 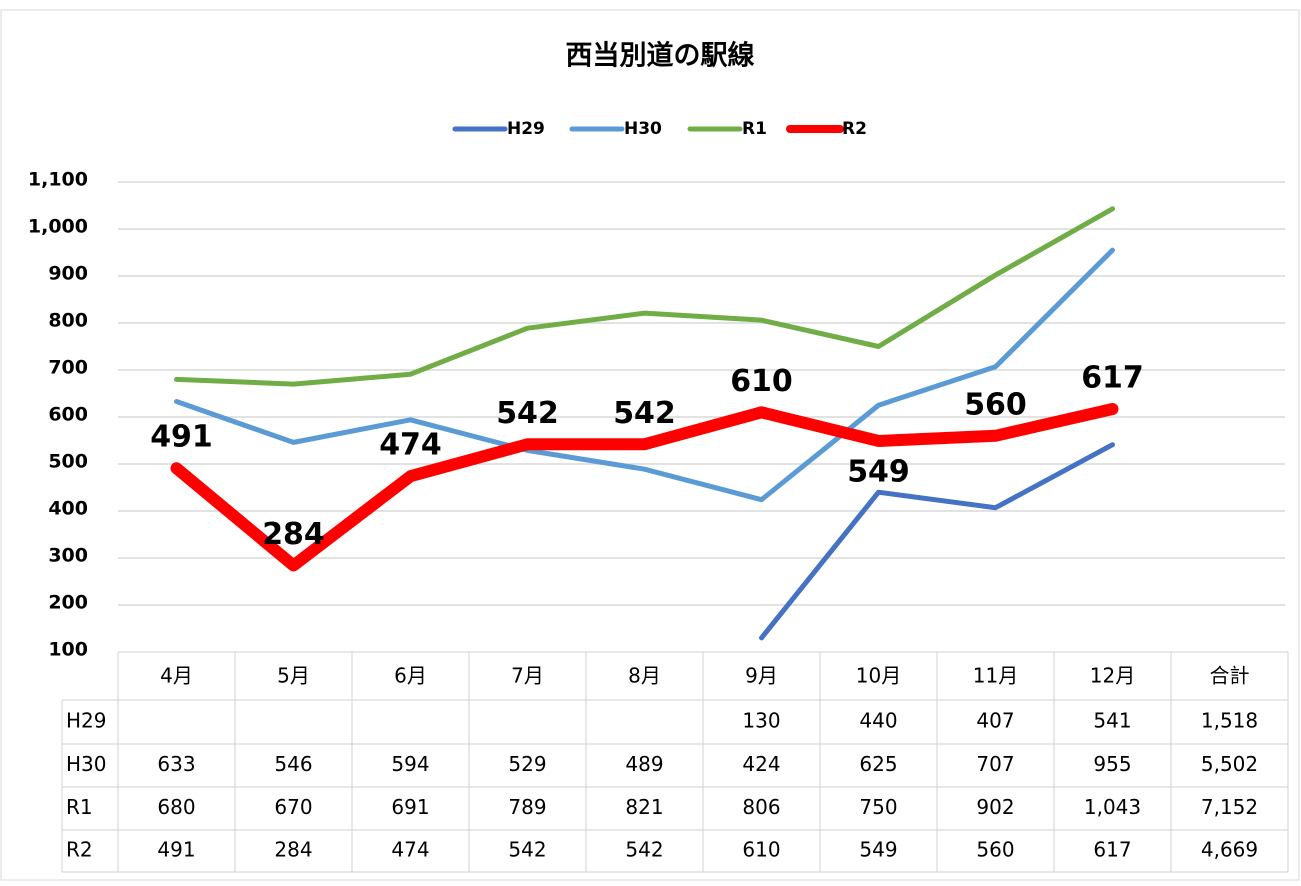 What do you see at coordinates (68, 462) in the screenshot?
I see `y-tick-label: 500` at bounding box center [68, 462].